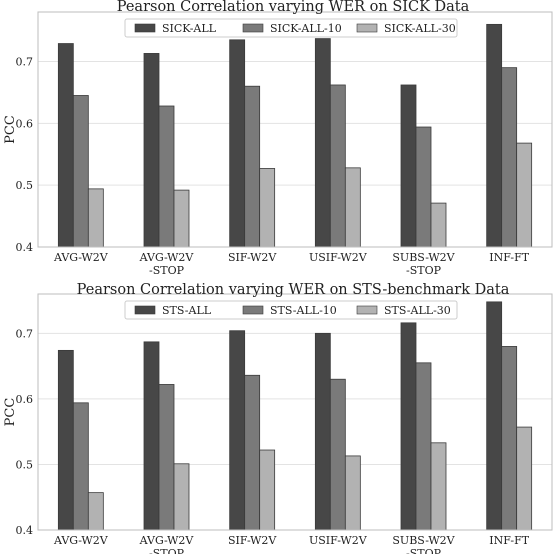 This screenshot has height=554, width=556. Describe the element at coordinates (187, 310) in the screenshot. I see `legend-label: STS-ALL` at that location.